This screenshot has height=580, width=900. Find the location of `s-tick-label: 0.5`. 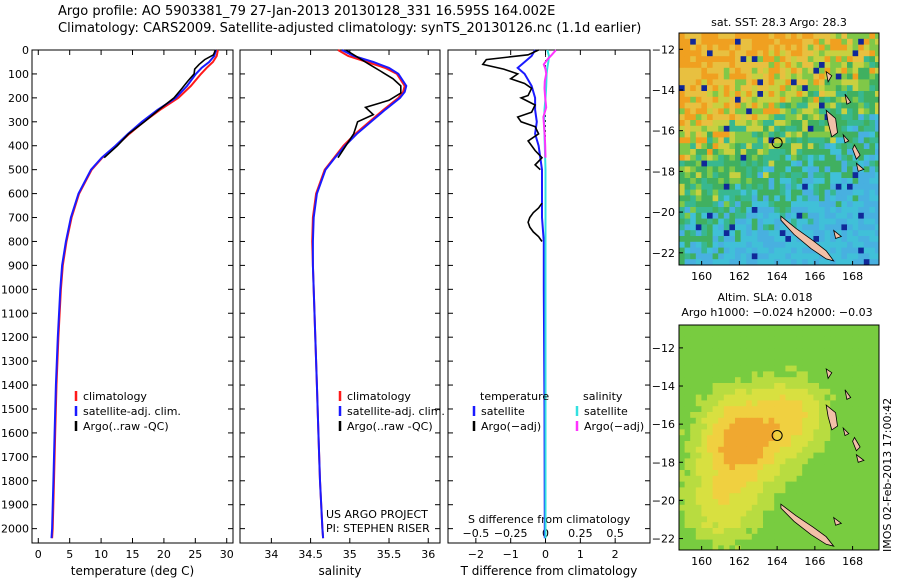

s-tick-label: 0.5 is located at coordinates (615, 533).